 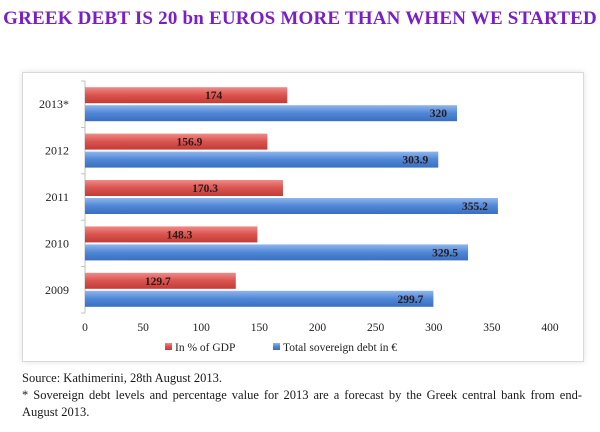 I want to click on x-tick-label: 150, so click(x=260, y=328).